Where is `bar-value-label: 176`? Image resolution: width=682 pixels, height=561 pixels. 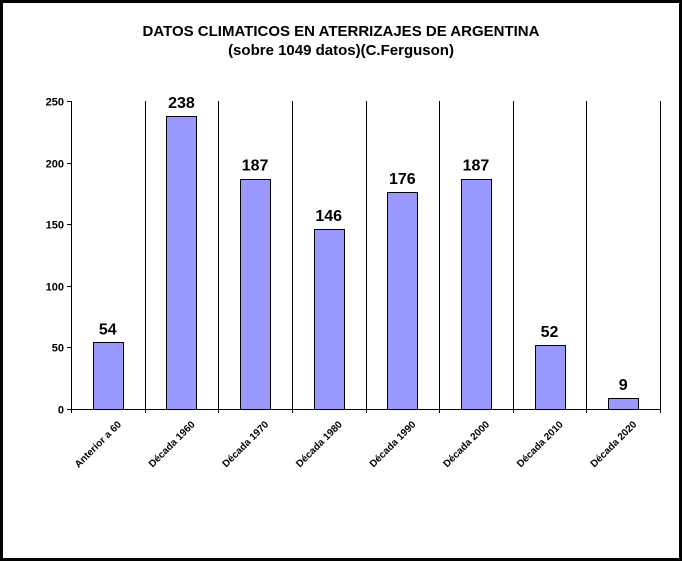
bar-value-label: 176 is located at coordinates (402, 179).